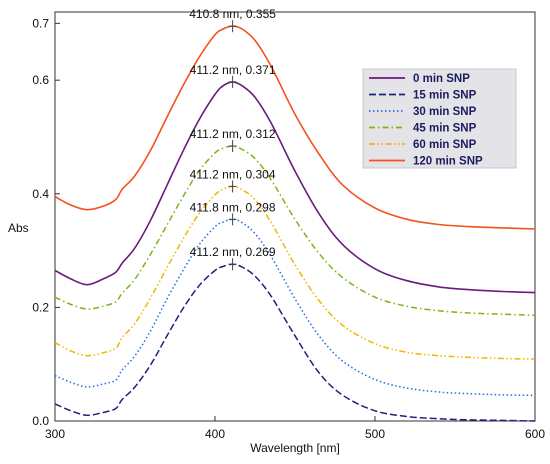  What do you see at coordinates (40, 194) in the screenshot?
I see `y-tick-label: 0.4` at bounding box center [40, 194].